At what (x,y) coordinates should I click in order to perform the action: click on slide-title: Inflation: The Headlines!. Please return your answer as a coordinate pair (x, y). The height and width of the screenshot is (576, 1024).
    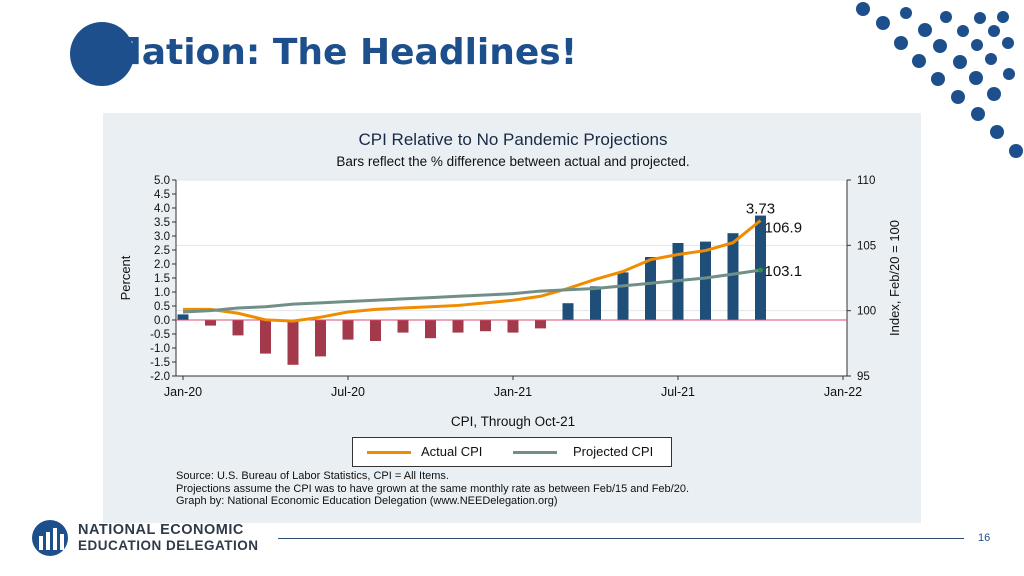
    Looking at the image, I should click on (327, 52).